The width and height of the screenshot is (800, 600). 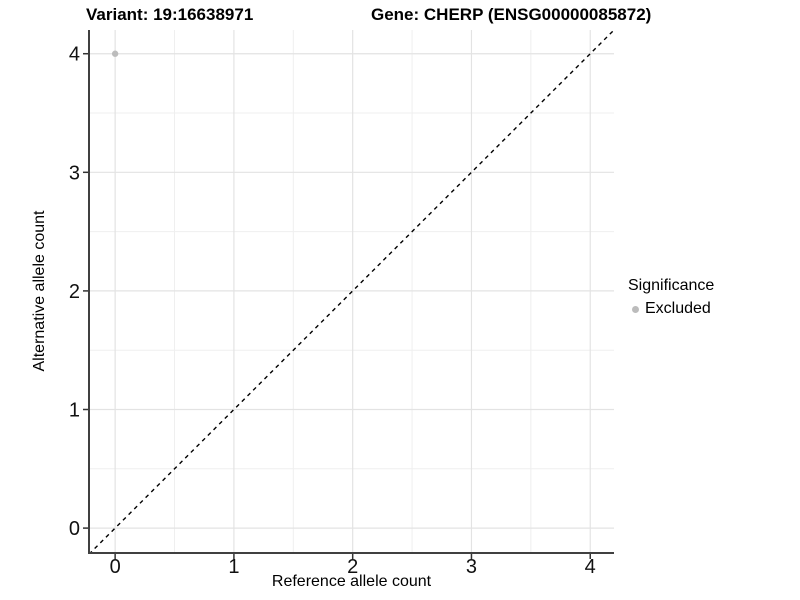 I want to click on y-tick-label: 4, so click(x=74, y=55).